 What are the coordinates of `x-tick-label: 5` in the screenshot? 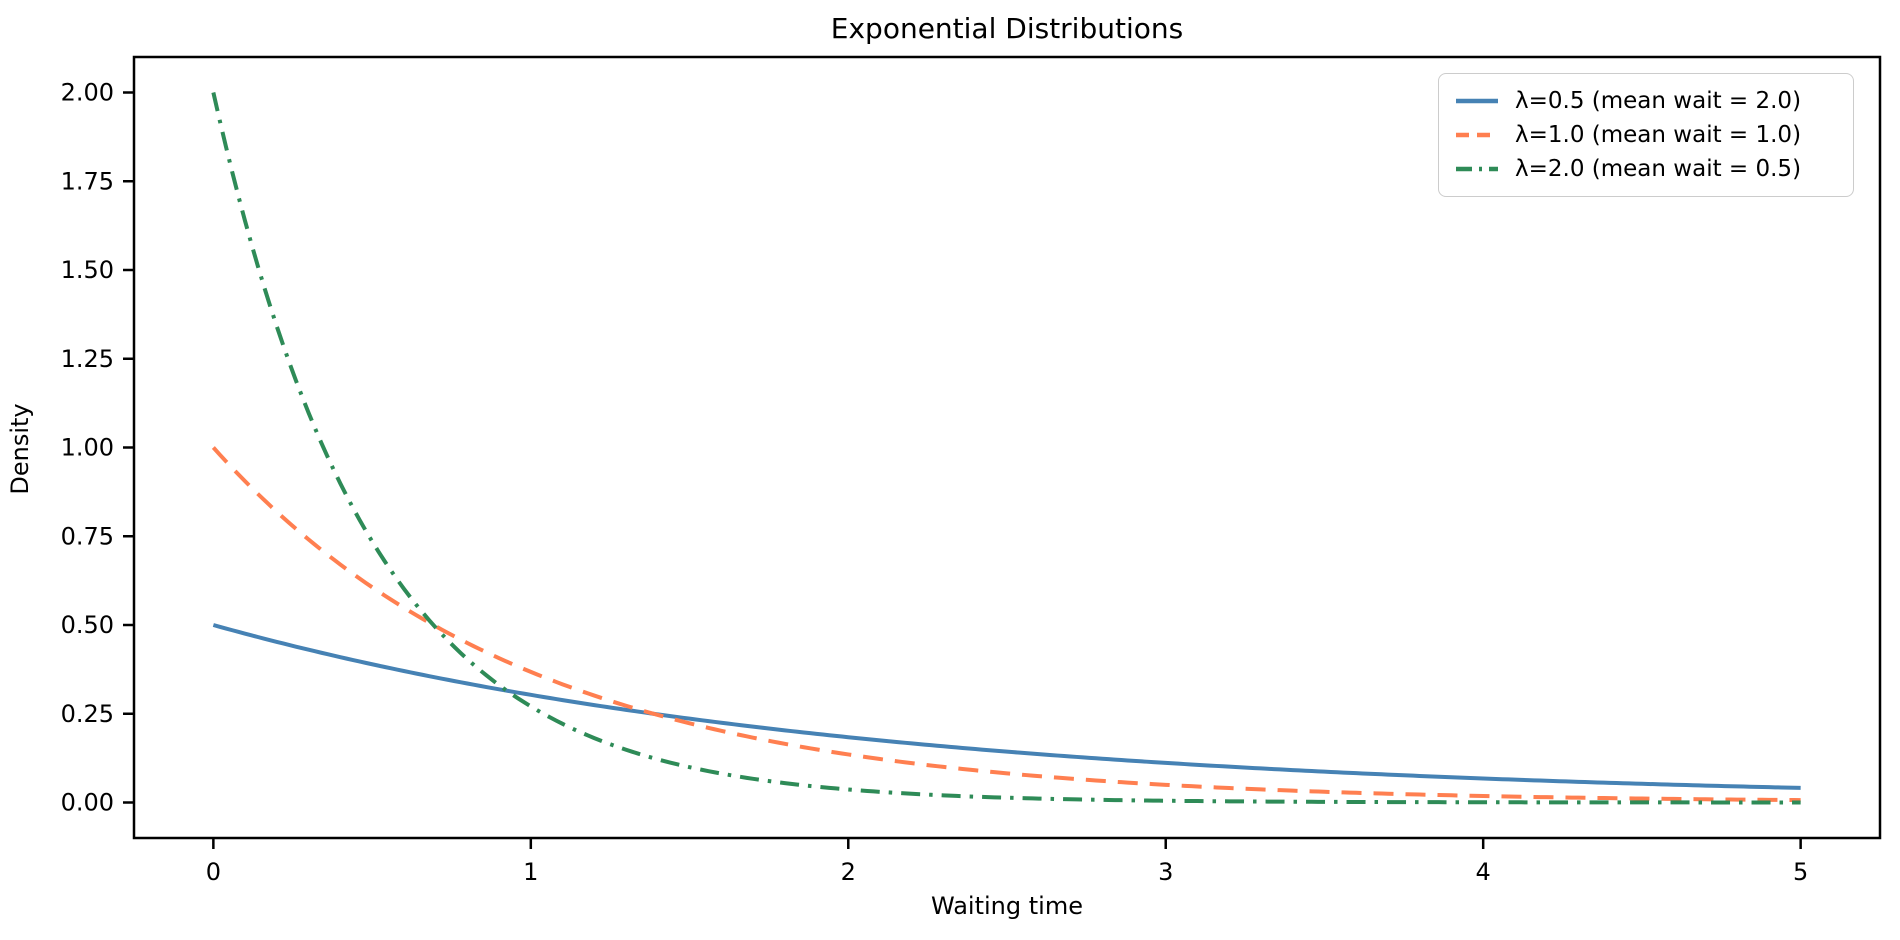 It's located at (1800, 872).